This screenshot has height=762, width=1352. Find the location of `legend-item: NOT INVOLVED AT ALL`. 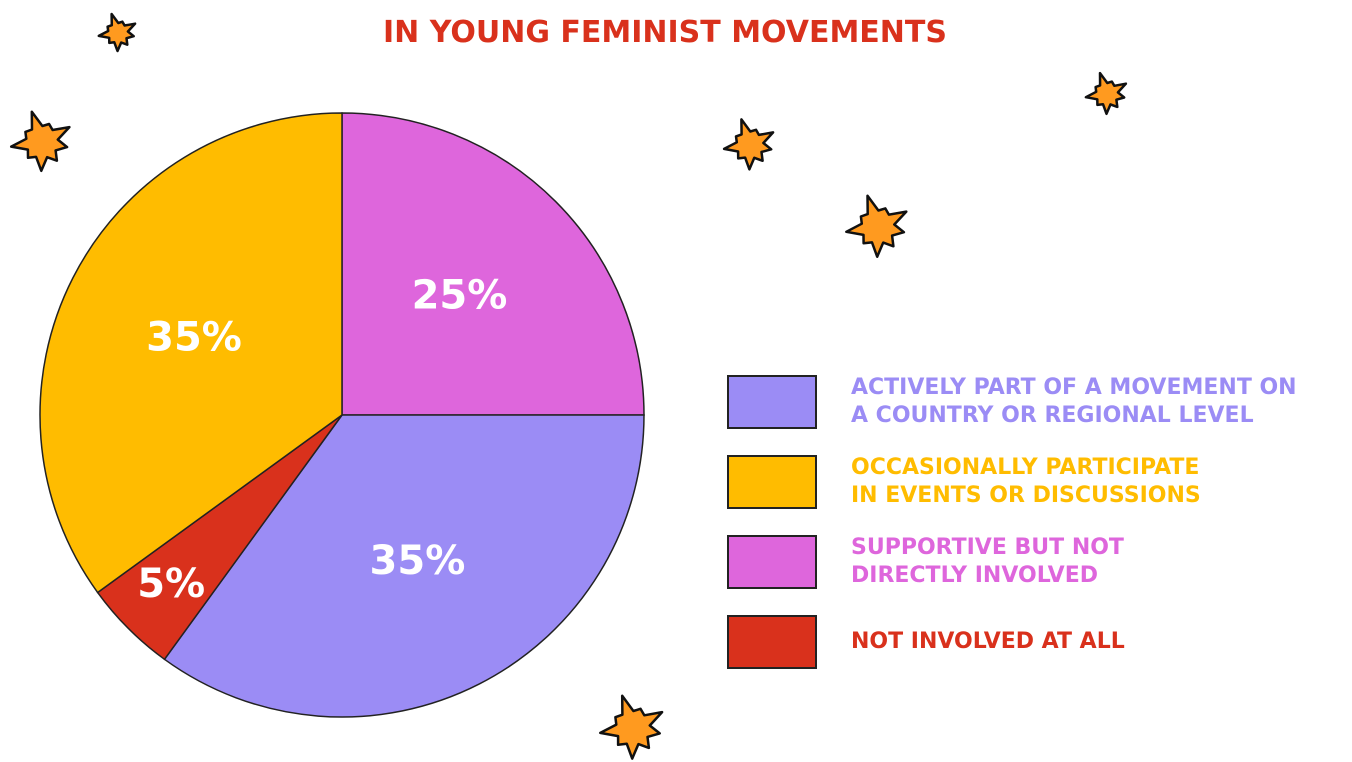

legend-item: NOT INVOLVED AT ALL is located at coordinates (1037, 642).